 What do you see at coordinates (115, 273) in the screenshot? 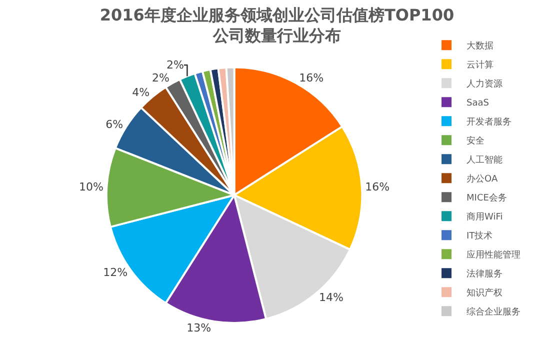
I see `data-label: 12%` at bounding box center [115, 273].